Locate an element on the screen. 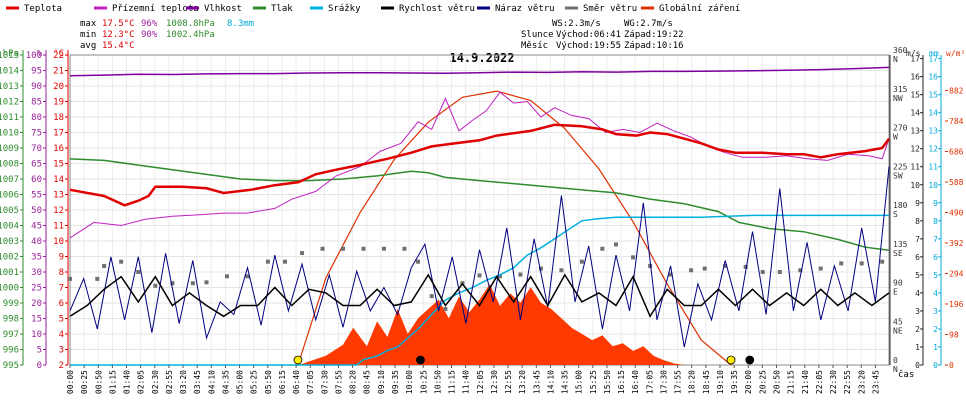 The height and width of the screenshot is (400, 966). sunset-marker is located at coordinates (731, 360).